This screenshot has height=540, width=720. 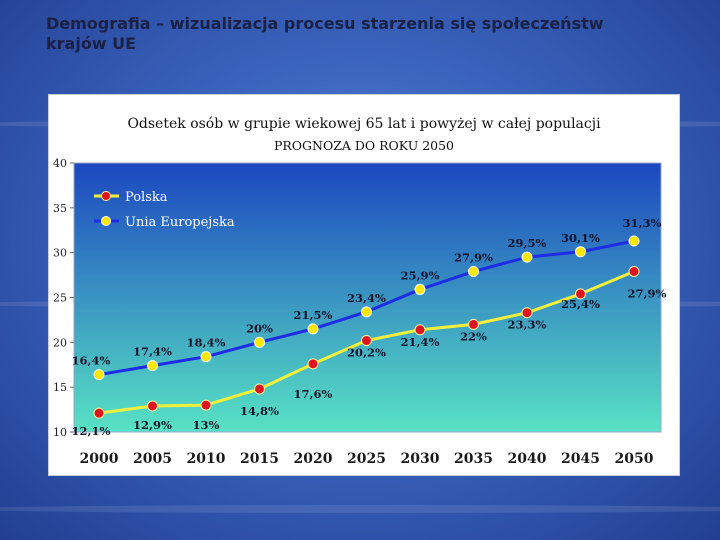 I want to click on chart-subtitle: PROGNOZA DO ROKU 2050, so click(x=364, y=145).